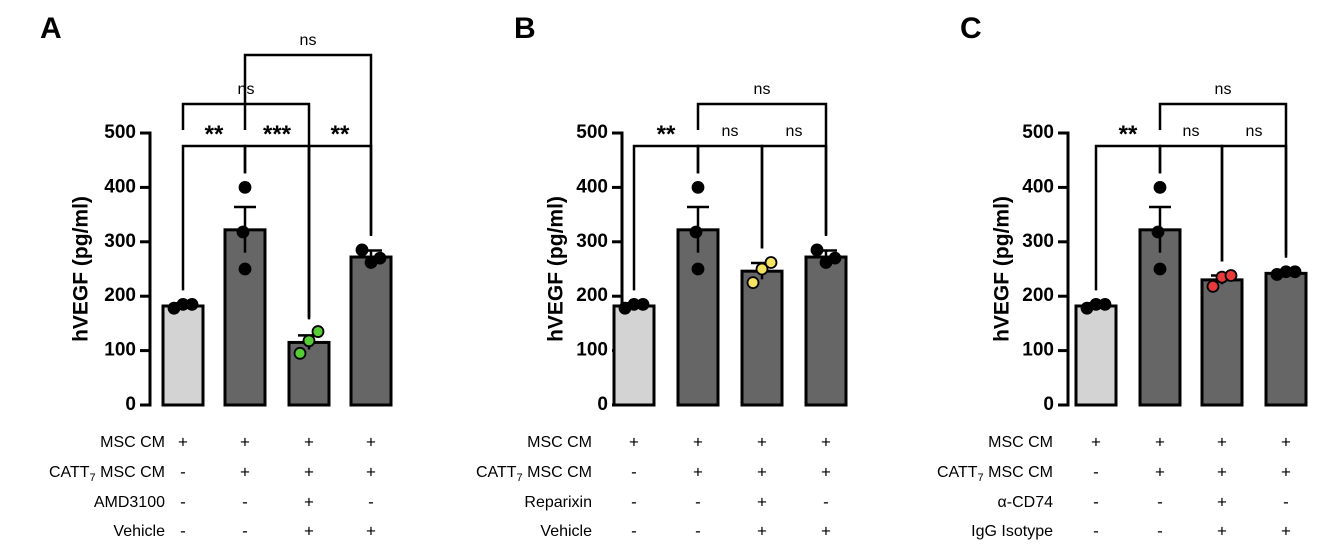 The image size is (1333, 549). I want to click on significance-label: ***, so click(277, 134).